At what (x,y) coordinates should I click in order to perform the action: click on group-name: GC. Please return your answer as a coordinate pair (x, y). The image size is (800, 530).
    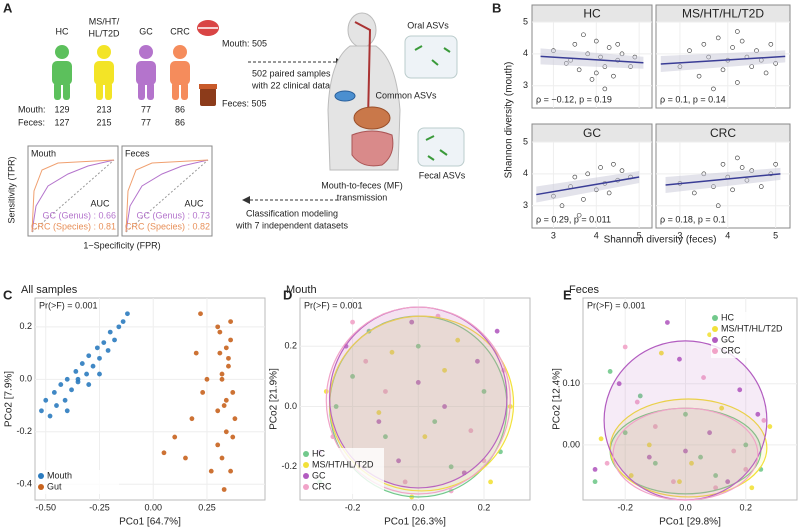
    Looking at the image, I should click on (146, 31).